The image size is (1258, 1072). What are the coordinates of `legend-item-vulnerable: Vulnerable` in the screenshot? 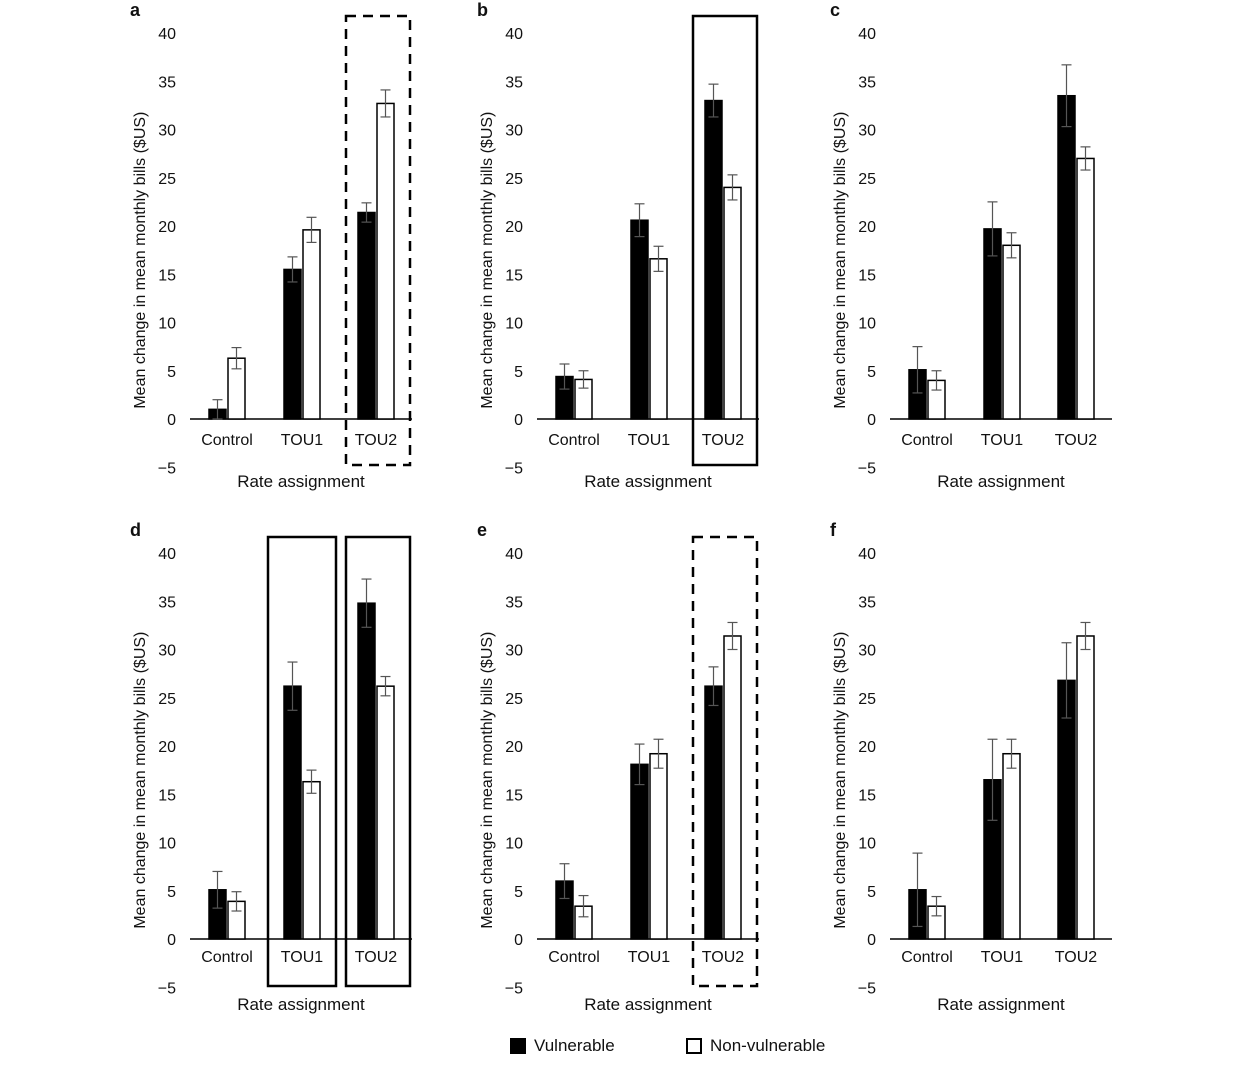 It's located at (562, 1046).